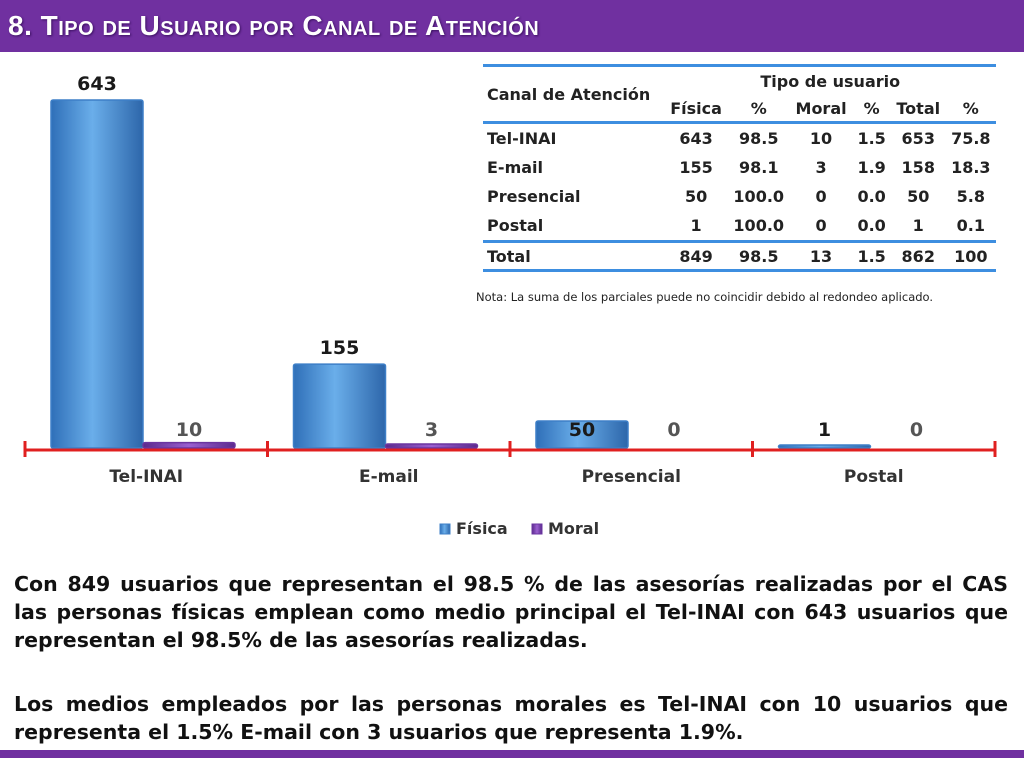 The image size is (1024, 768). I want to click on row-label: Total, so click(574, 256).